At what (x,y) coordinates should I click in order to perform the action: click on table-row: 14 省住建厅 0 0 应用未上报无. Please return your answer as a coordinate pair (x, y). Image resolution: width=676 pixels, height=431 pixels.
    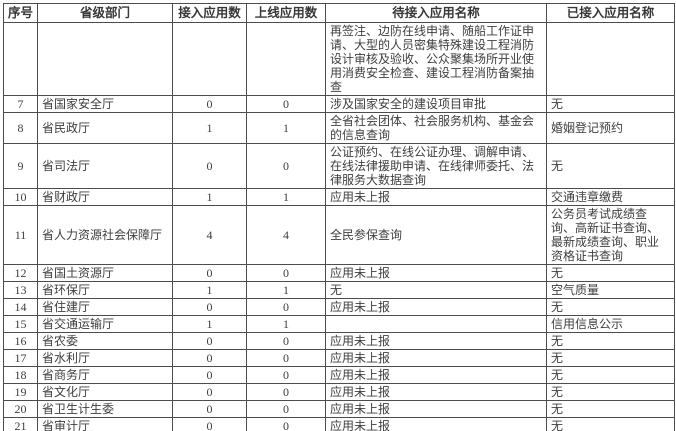
    Looking at the image, I should click on (339, 307).